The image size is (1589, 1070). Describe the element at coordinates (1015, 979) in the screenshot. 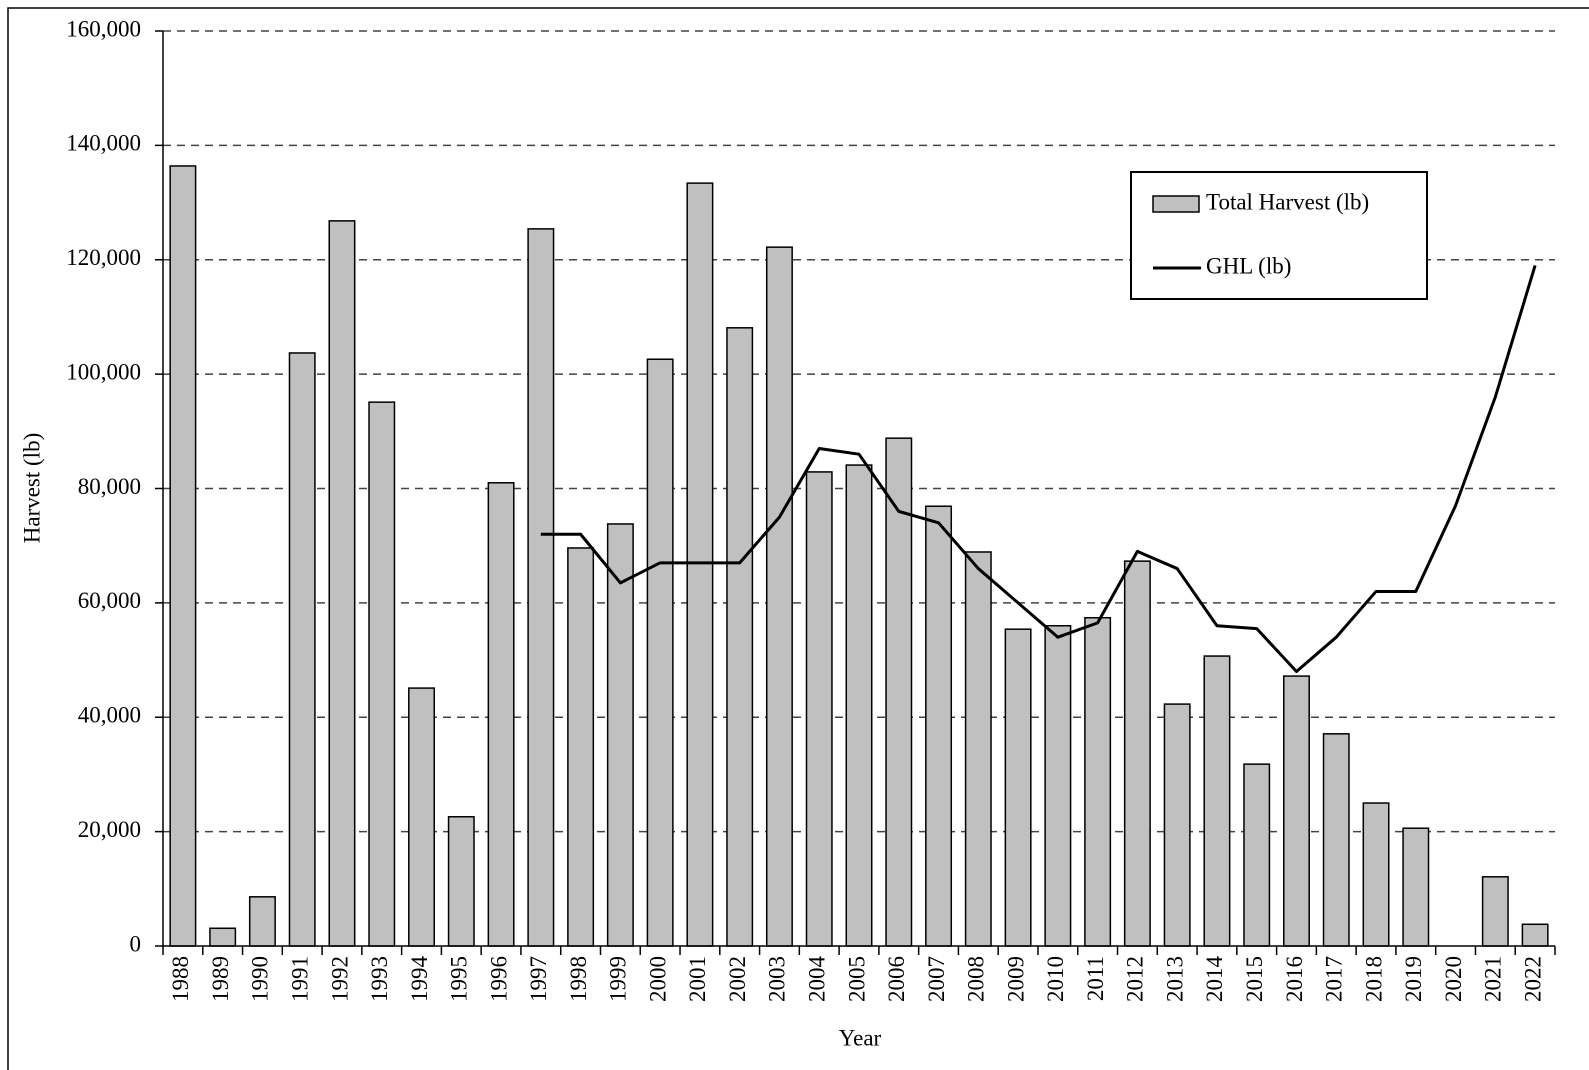

I see `x-tick-label: 2009` at that location.